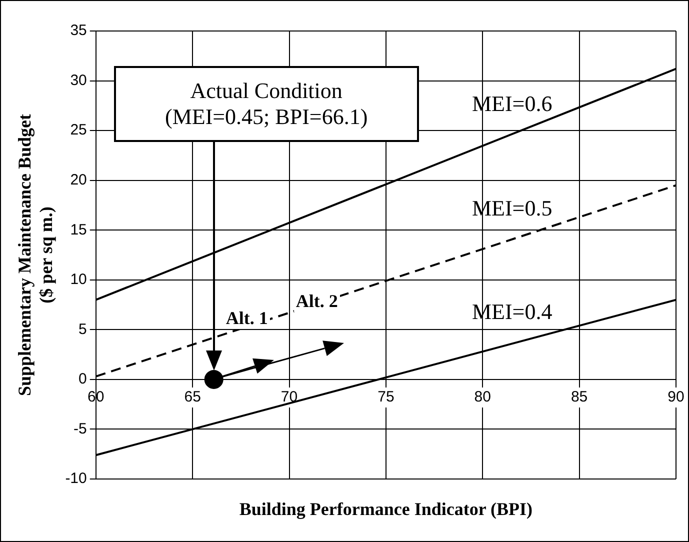 Image resolution: width=689 pixels, height=542 pixels. I want to click on x-tick-label: 90, so click(676, 397).